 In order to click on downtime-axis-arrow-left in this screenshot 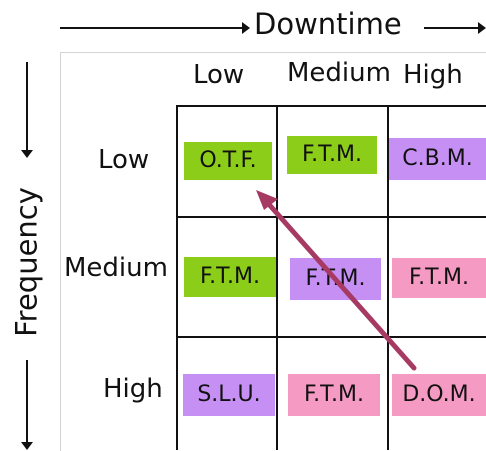, I will do `click(155, 28)`.